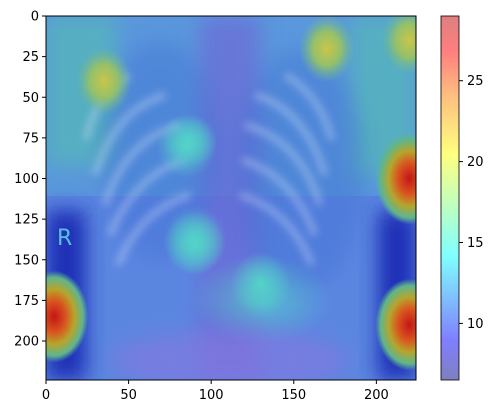 The width and height of the screenshot is (496, 416). What do you see at coordinates (475, 162) in the screenshot?
I see `colorbar-tick-label-20: 20` at bounding box center [475, 162].